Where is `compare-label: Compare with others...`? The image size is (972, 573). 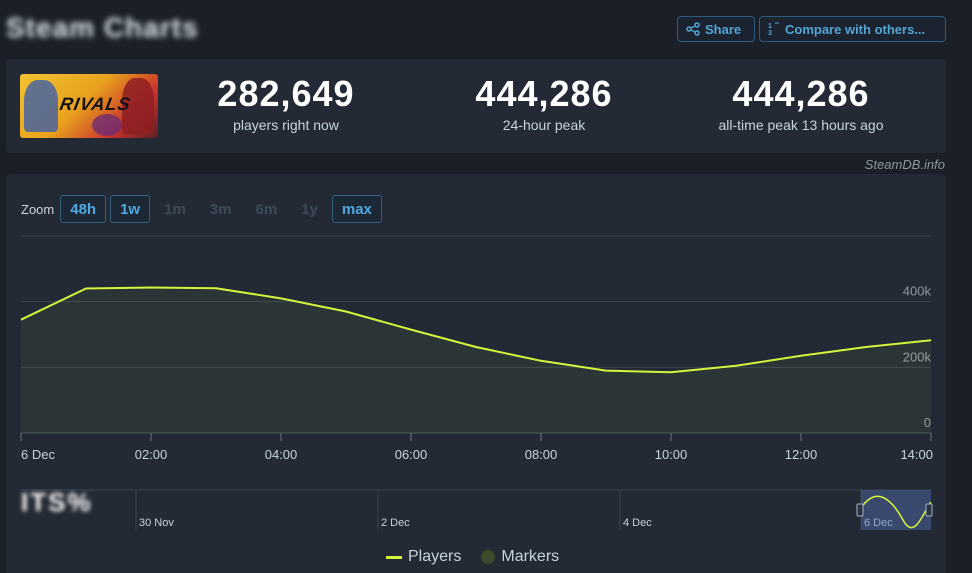
compare-label: Compare with others... is located at coordinates (855, 29).